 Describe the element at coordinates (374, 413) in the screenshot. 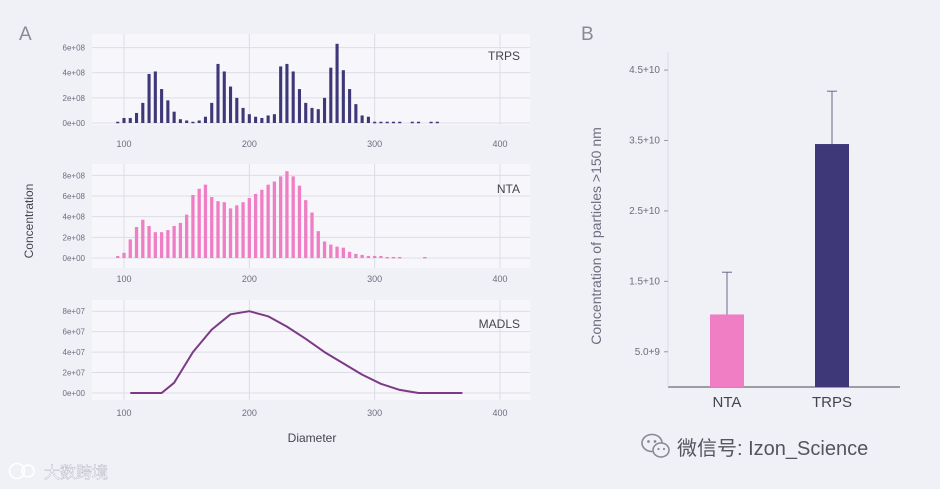

I see `madls-xtick-label: 300` at that location.